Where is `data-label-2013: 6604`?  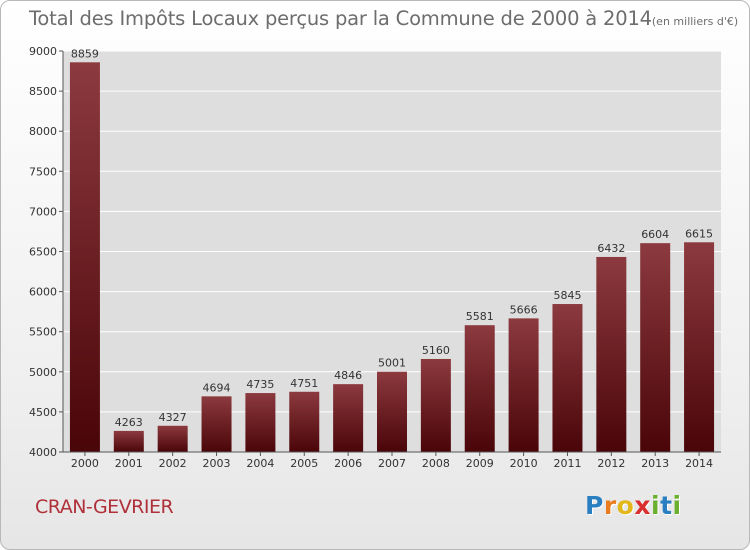 data-label-2013: 6604 is located at coordinates (655, 234).